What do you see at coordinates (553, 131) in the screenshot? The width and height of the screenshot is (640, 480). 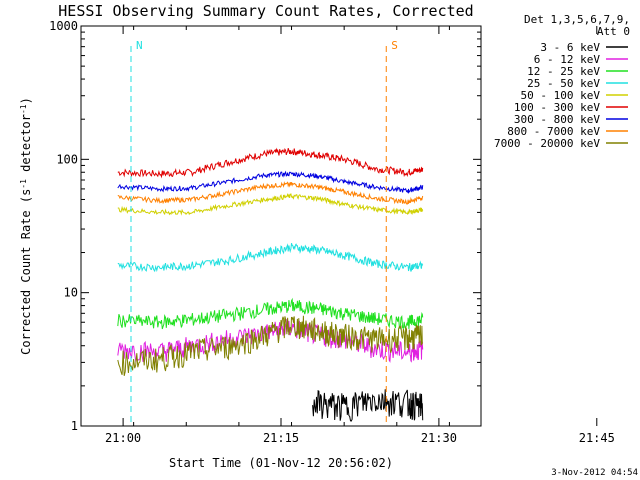 I see `legend-entry-label: 800 - 7000 keV` at bounding box center [553, 131].